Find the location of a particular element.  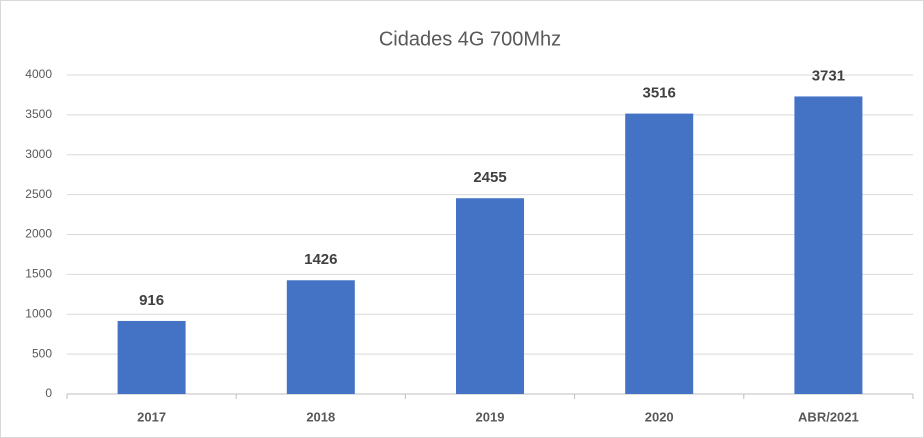

x-tick-label: ABR/2021 is located at coordinates (828, 416).